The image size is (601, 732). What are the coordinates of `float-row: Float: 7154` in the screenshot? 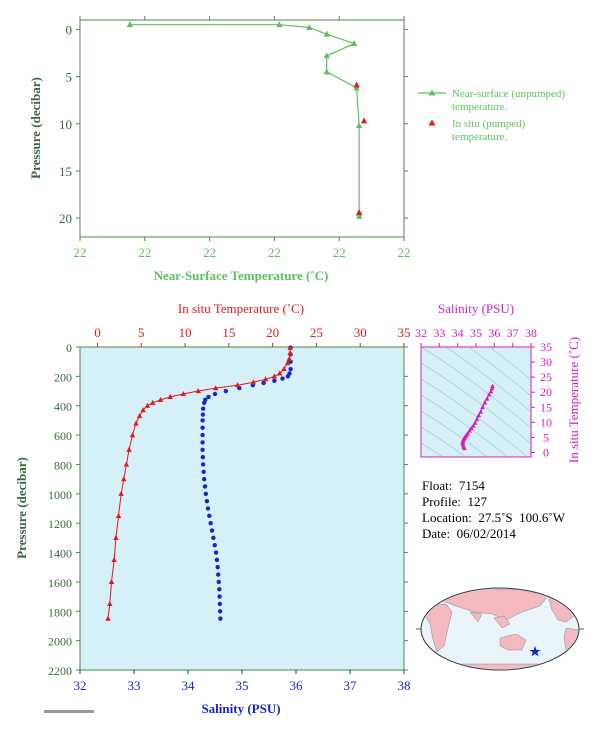 It's located at (509, 486).